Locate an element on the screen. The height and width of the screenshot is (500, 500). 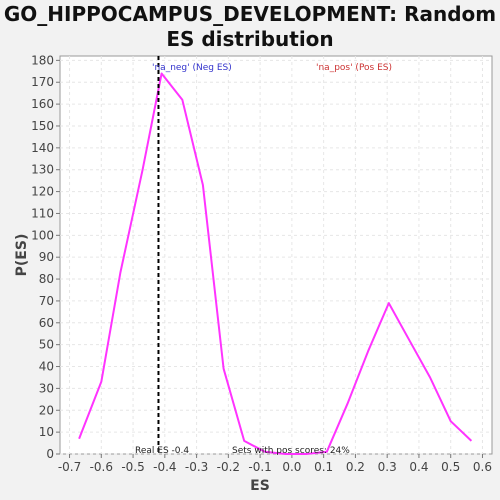
x-tick-label: -0.3 is located at coordinates (196, 467).